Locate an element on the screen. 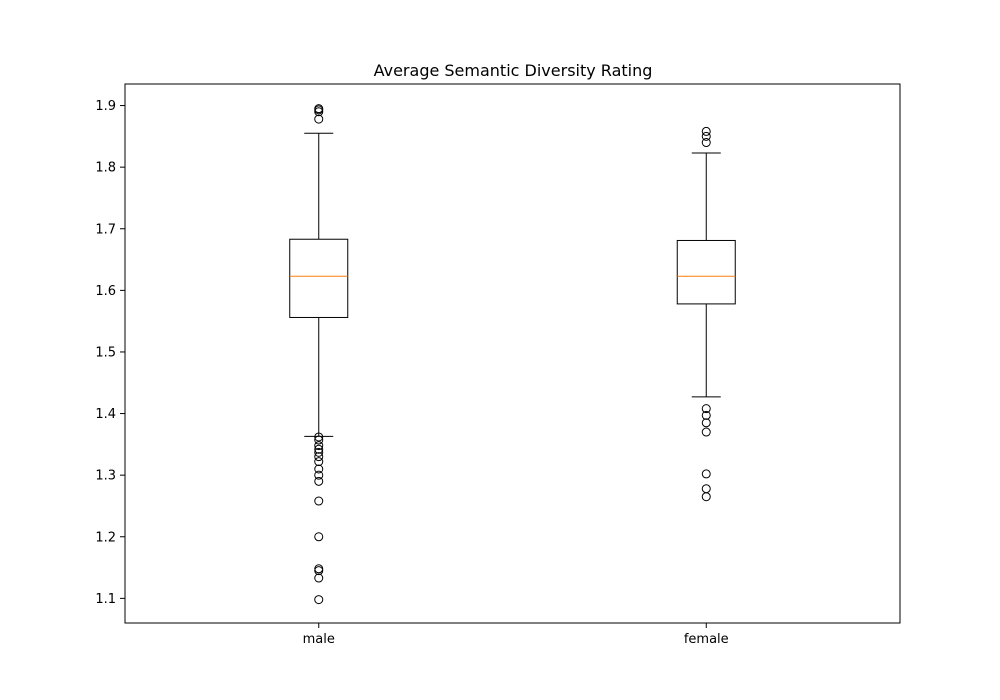  x-tick-label: male is located at coordinates (319, 639).